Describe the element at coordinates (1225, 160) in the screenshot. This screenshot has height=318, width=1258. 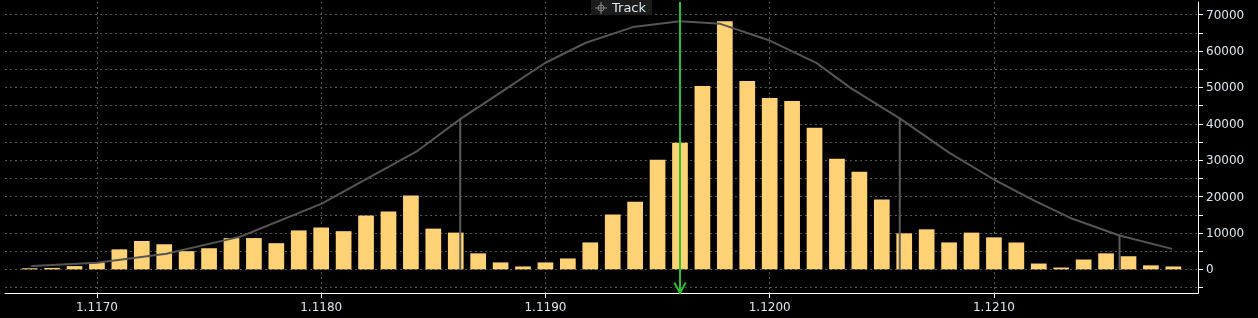
I see `y-tick-label: 30000` at that location.